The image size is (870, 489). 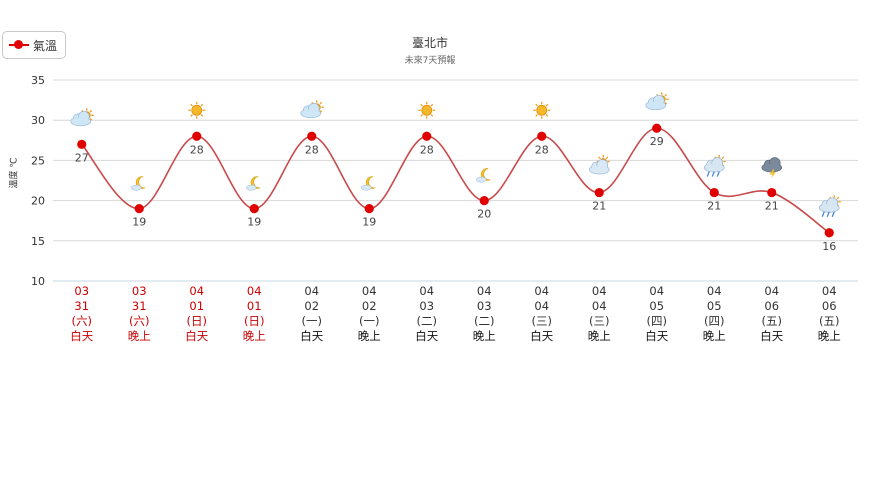 What do you see at coordinates (38, 160) in the screenshot?
I see `y-tick-label: 25` at bounding box center [38, 160].